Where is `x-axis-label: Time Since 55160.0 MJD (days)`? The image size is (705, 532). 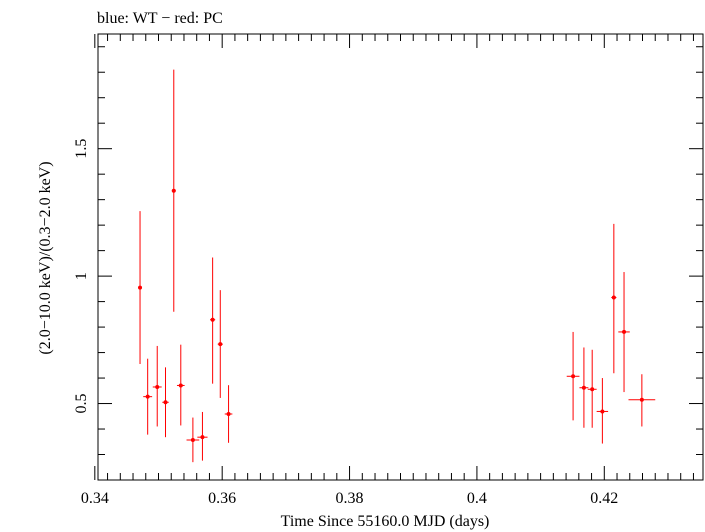 x-axis-label: Time Since 55160.0 MJD (days) is located at coordinates (385, 521).